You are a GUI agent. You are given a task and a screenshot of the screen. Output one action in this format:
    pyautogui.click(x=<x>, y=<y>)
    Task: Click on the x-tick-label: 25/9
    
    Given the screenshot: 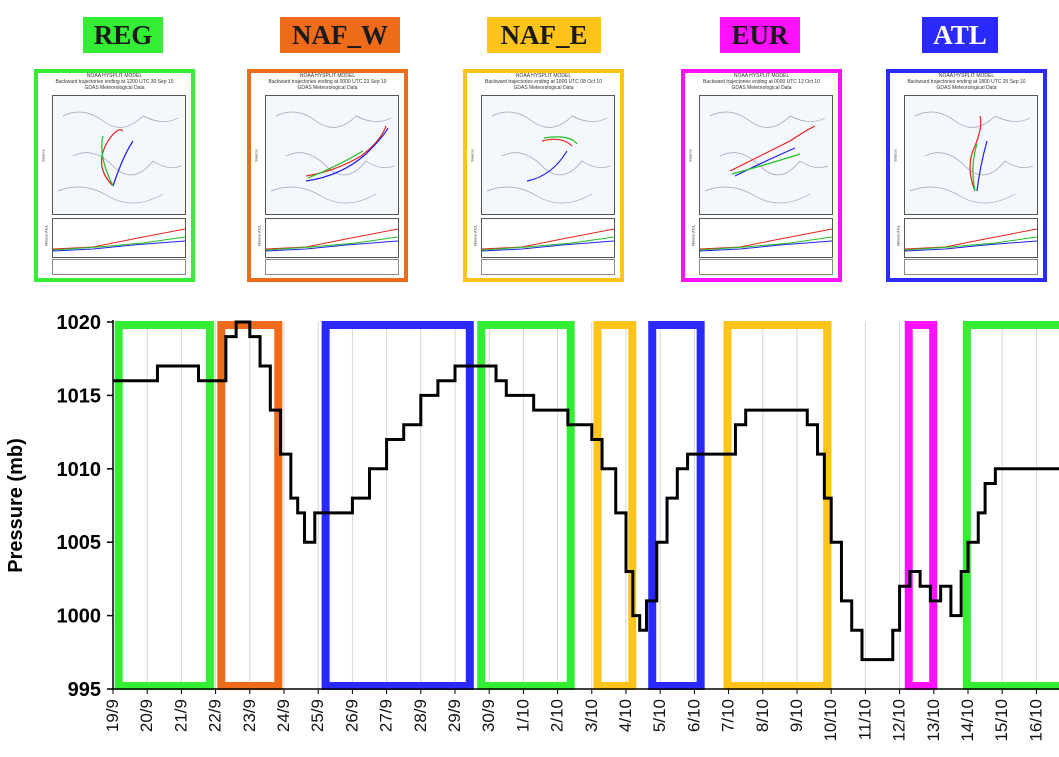 What is the action you would take?
    pyautogui.click(x=317, y=715)
    